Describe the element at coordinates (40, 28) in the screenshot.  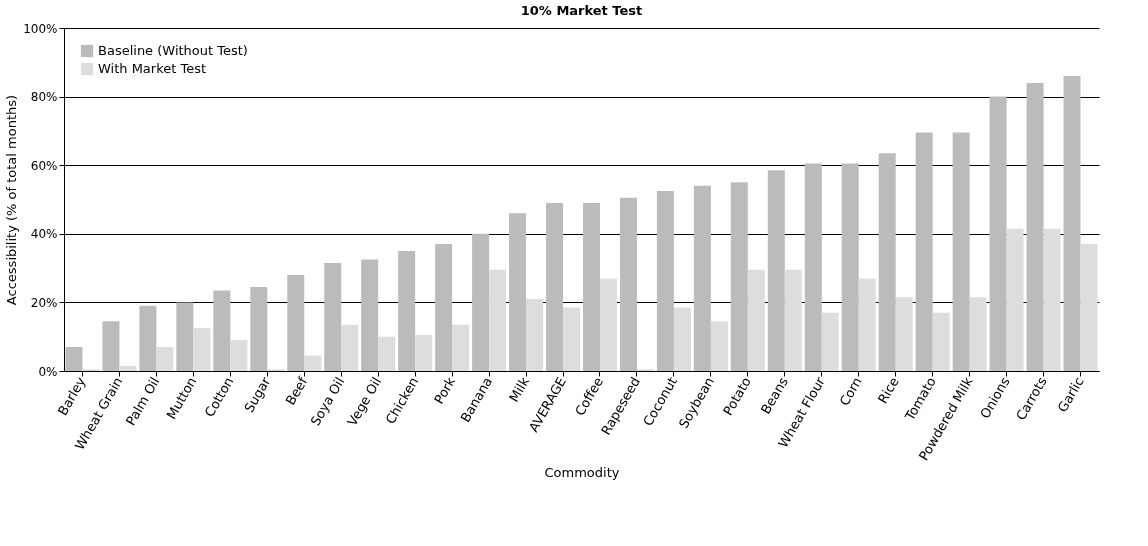
I see `y-tick-label: 100%` at that location.